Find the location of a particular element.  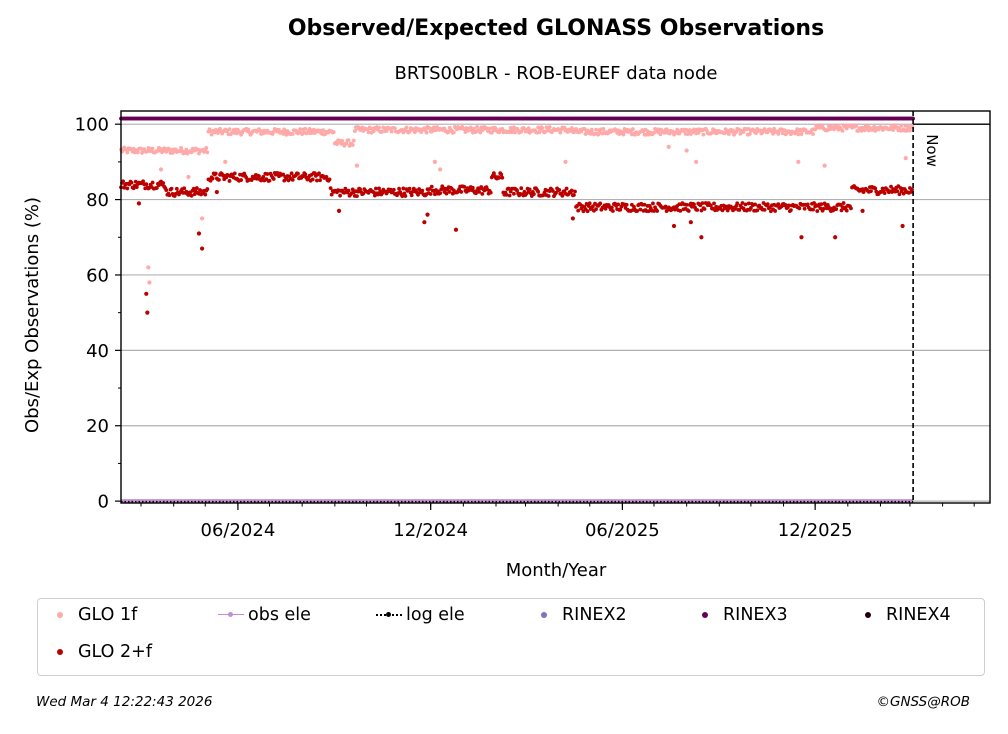

legend-item-rinex4: RINEX4 is located at coordinates (903, 615).